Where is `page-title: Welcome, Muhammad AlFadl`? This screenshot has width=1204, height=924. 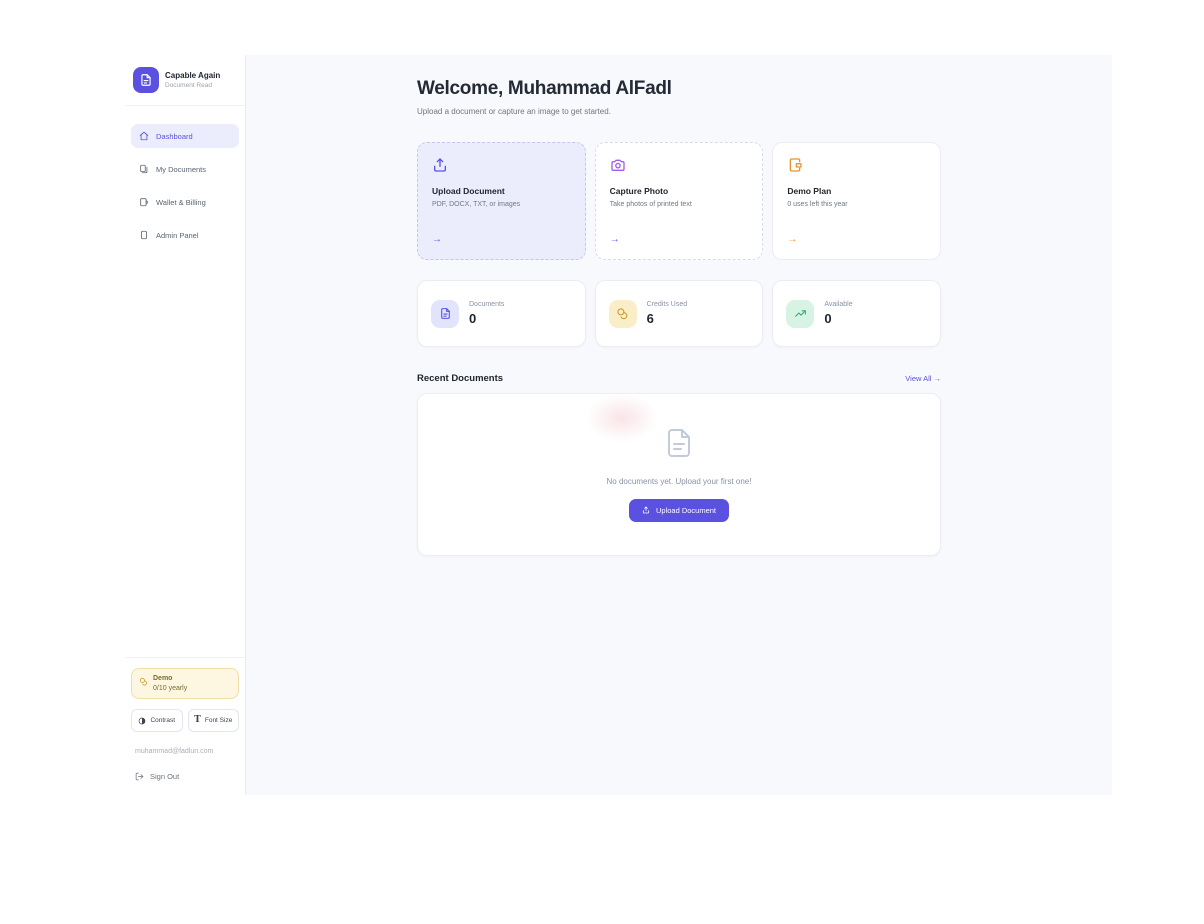 page-title: Welcome, Muhammad AlFadl is located at coordinates (544, 88).